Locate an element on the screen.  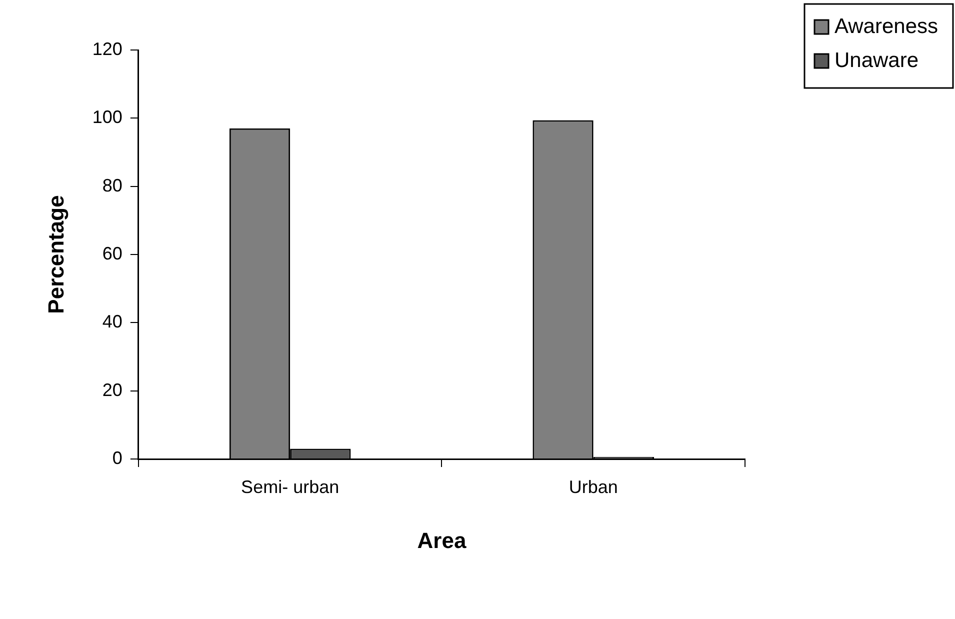
legend-label: Awareness is located at coordinates (886, 26).